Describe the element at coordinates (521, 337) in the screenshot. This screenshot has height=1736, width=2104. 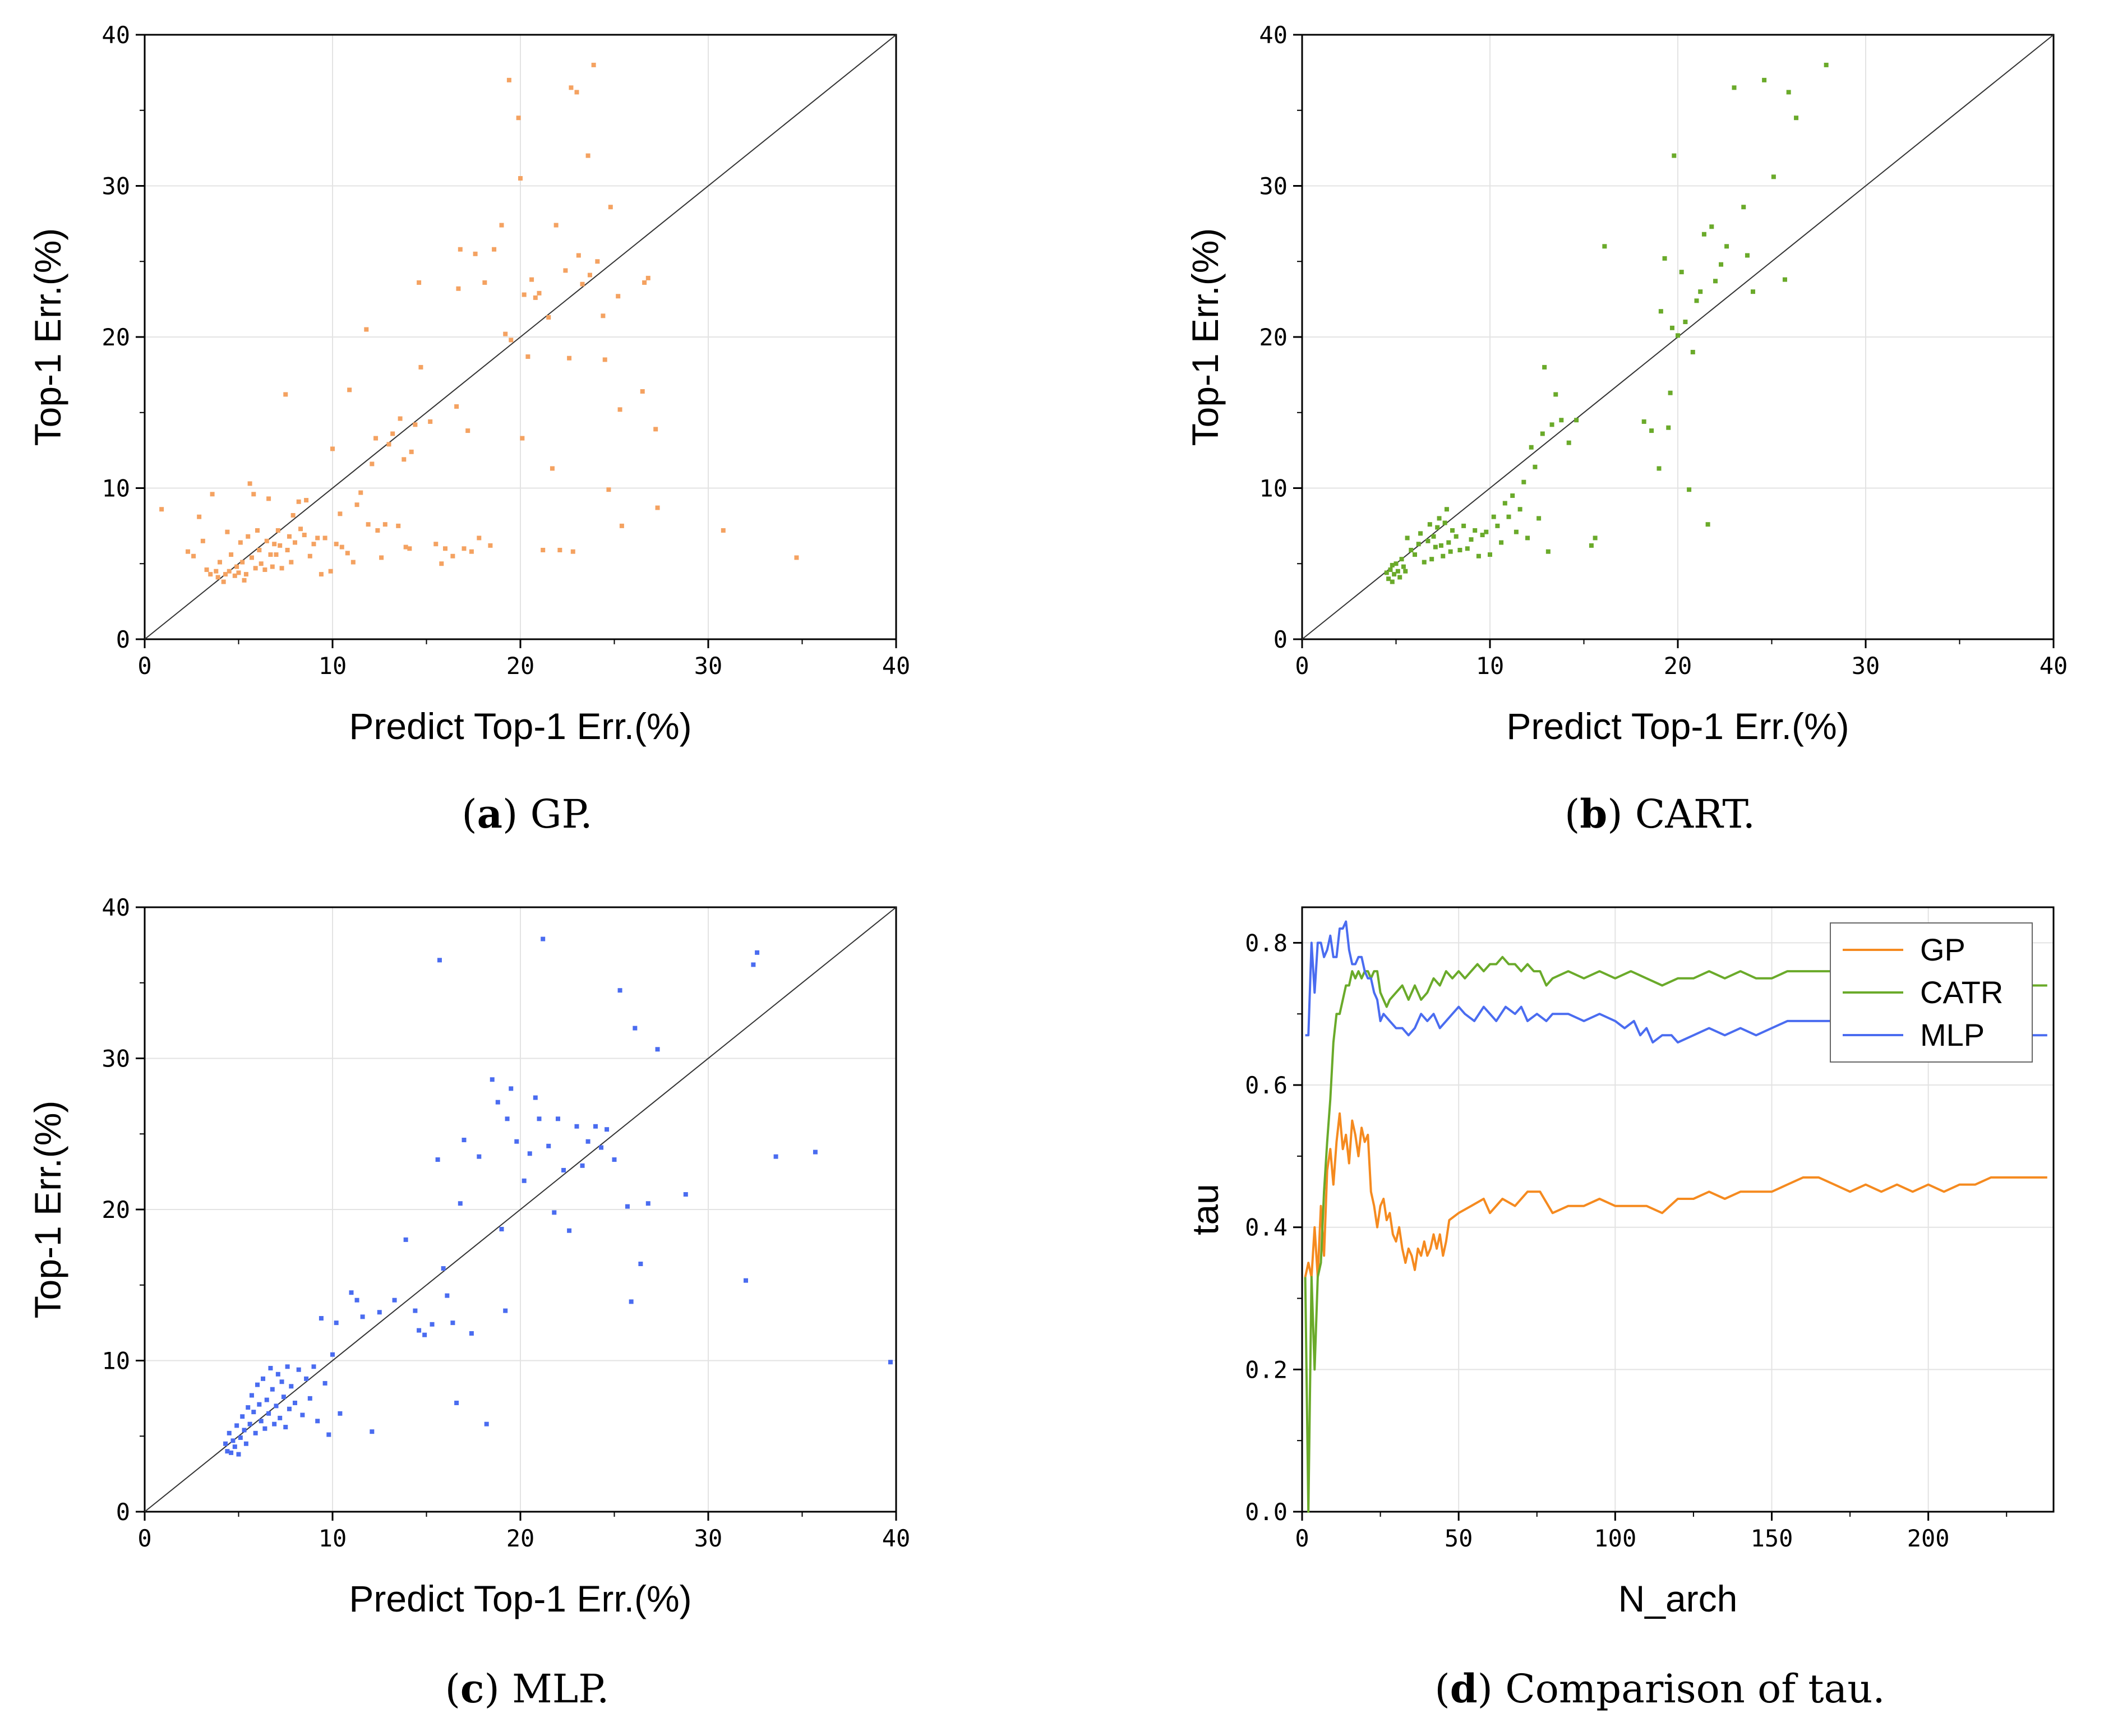
I see `reference-line` at that location.